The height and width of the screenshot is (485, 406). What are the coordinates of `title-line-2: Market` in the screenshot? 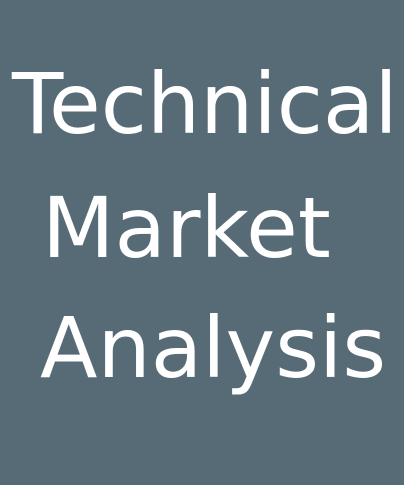 It's located at (186, 228).